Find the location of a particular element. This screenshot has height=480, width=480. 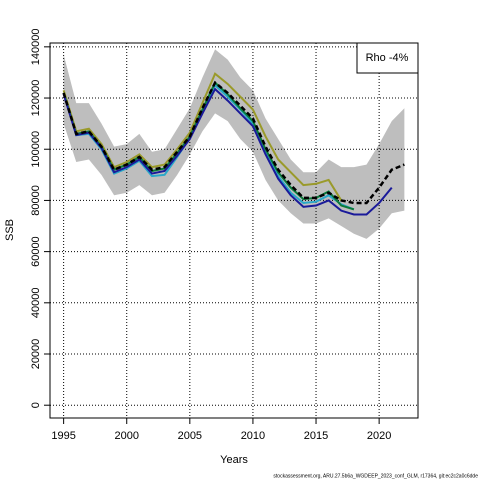

x-tick-label: 2020 is located at coordinates (379, 436).